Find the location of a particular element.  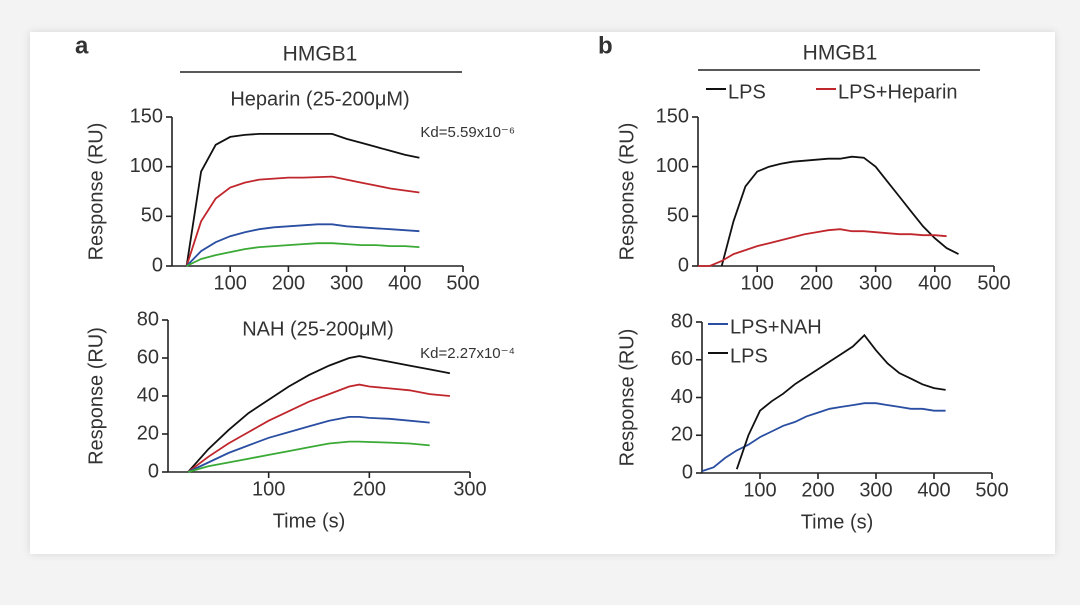

legend-label: LPS+Heparin is located at coordinates (898, 92).